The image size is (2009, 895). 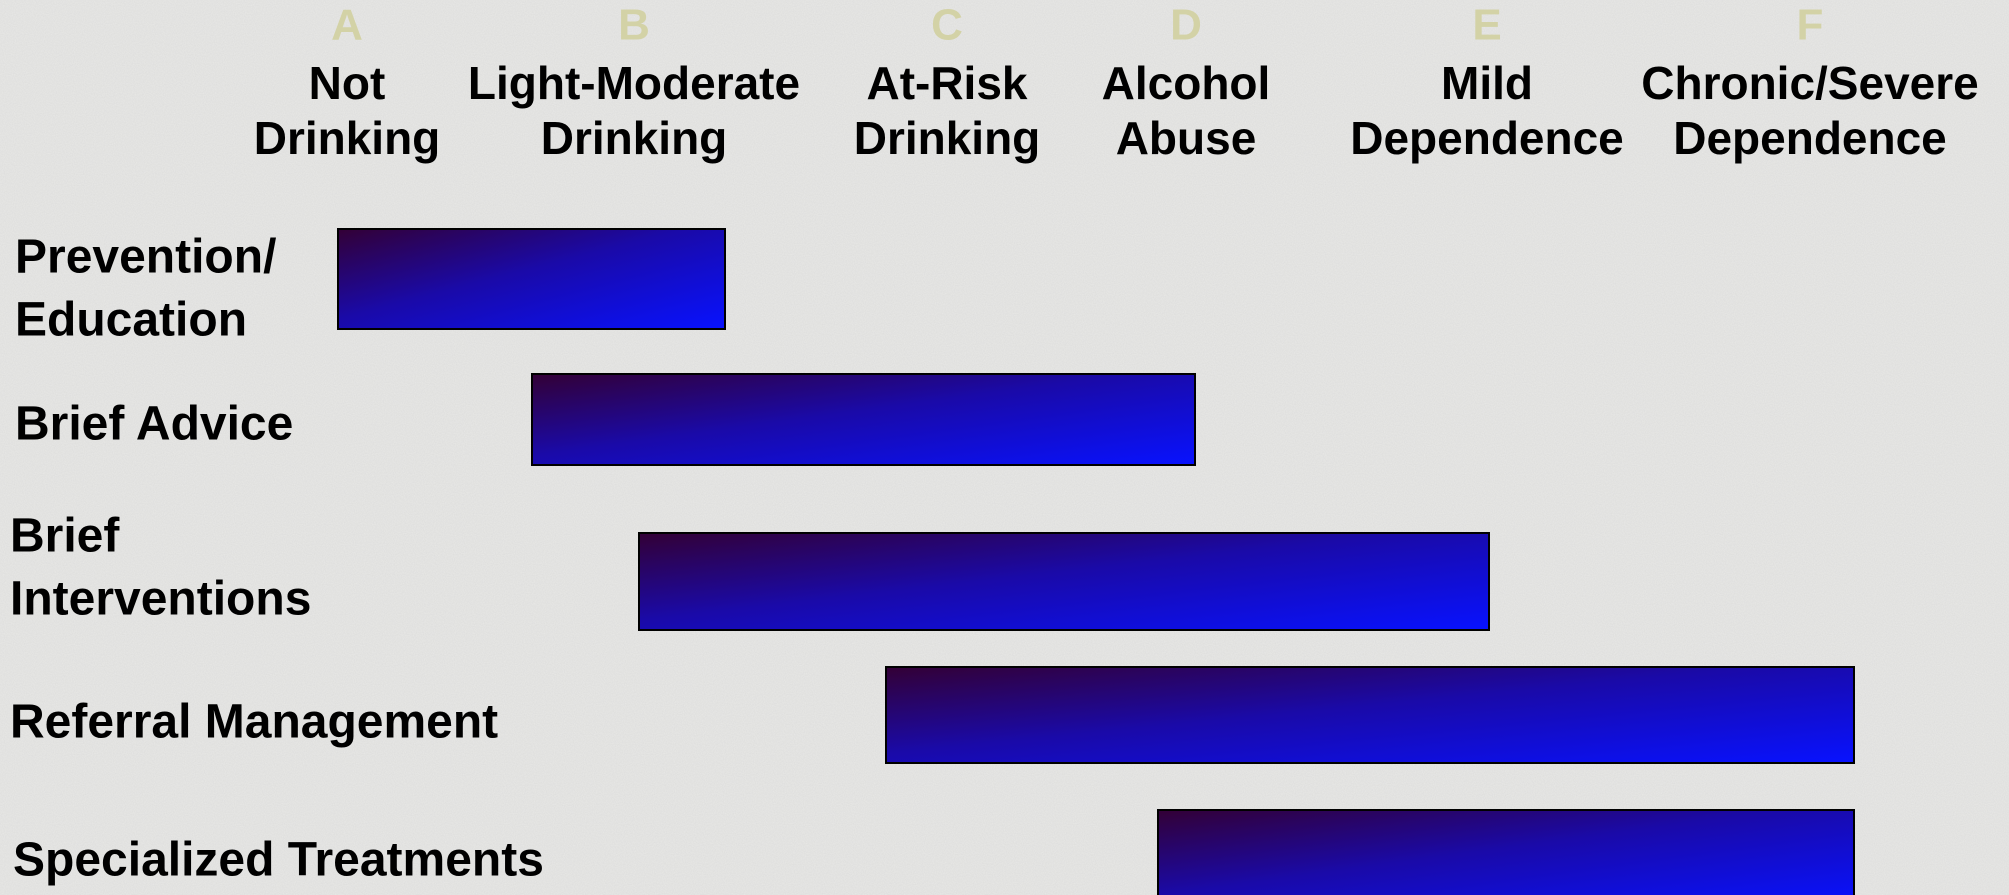 What do you see at coordinates (1186, 83) in the screenshot?
I see `column-label: Alcohol` at bounding box center [1186, 83].